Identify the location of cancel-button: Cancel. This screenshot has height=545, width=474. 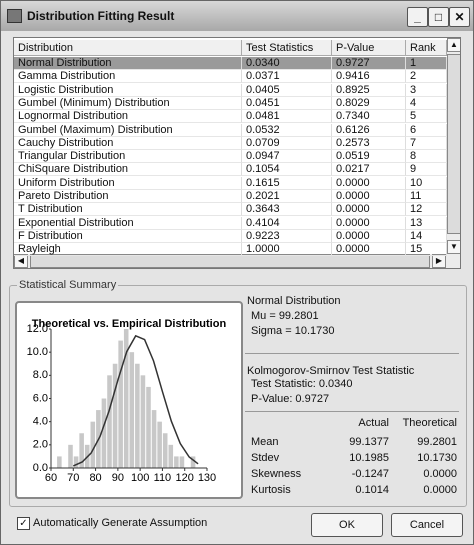
(427, 525).